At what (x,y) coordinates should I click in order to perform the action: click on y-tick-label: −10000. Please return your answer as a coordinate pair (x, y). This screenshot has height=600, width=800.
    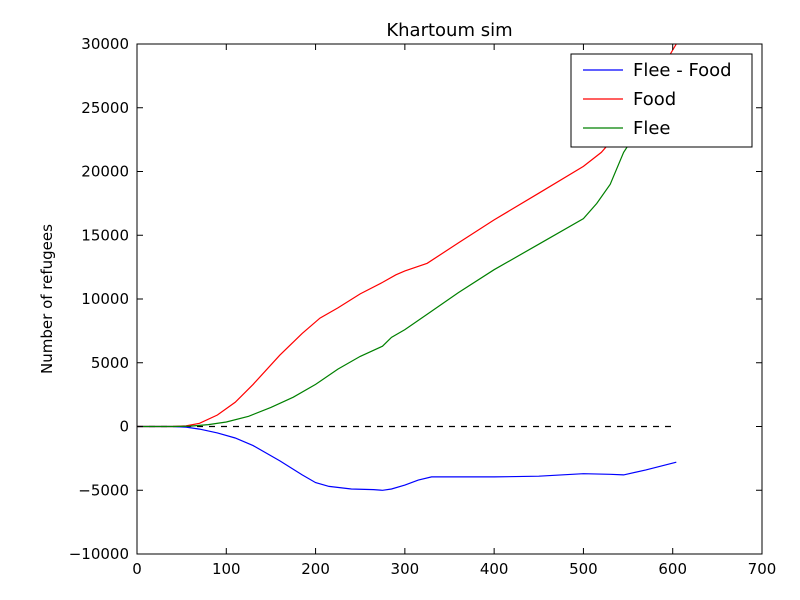
    Looking at the image, I should click on (99, 554).